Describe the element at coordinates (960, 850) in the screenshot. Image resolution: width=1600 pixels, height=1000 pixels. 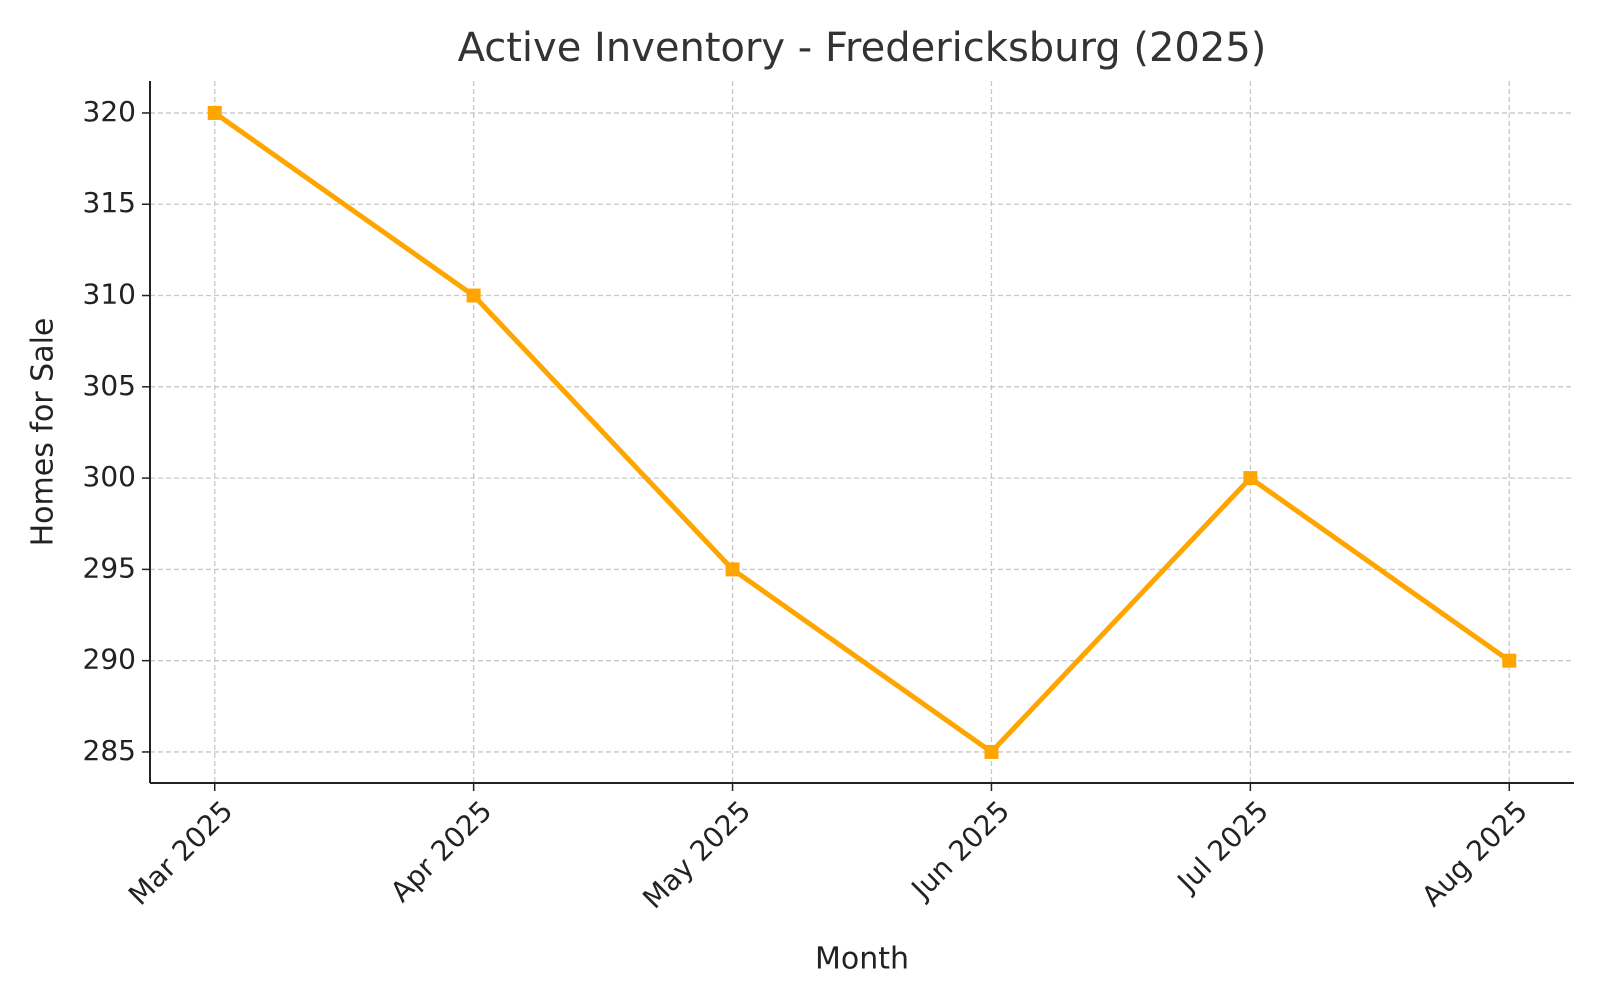
I see `x-tick-label: Jun 2025` at that location.